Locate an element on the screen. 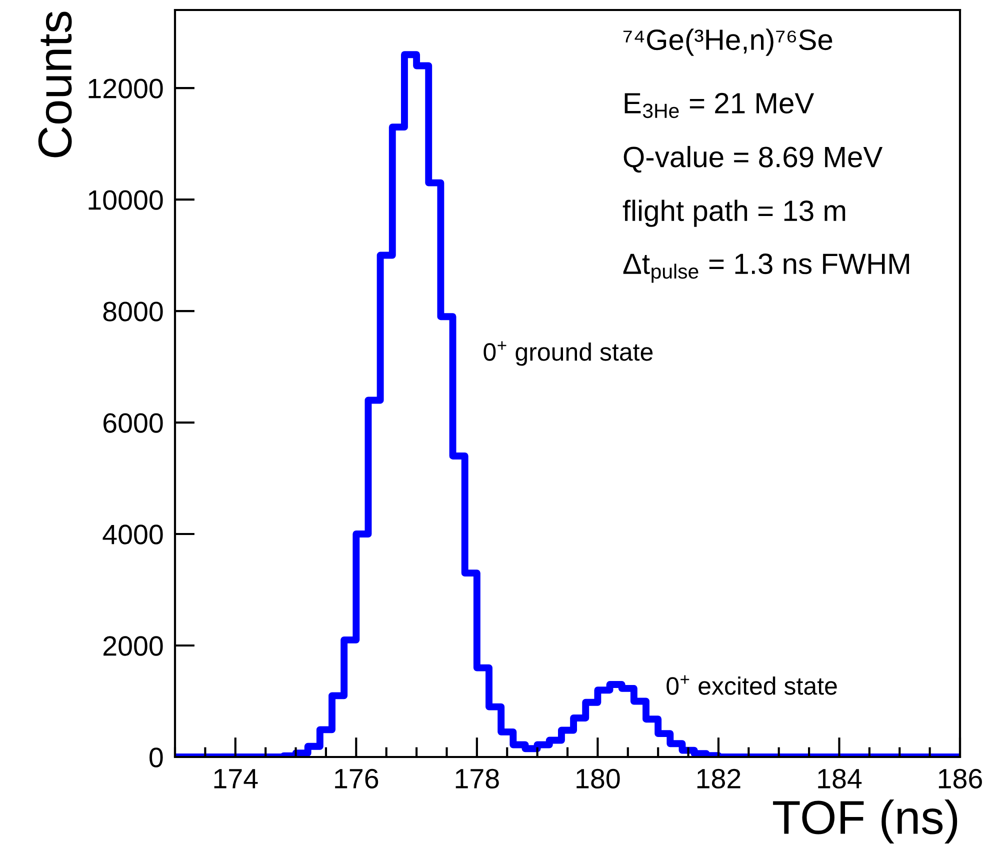 The height and width of the screenshot is (858, 991). annotation: 0$^{+}$ ground state is located at coordinates (568, 353).